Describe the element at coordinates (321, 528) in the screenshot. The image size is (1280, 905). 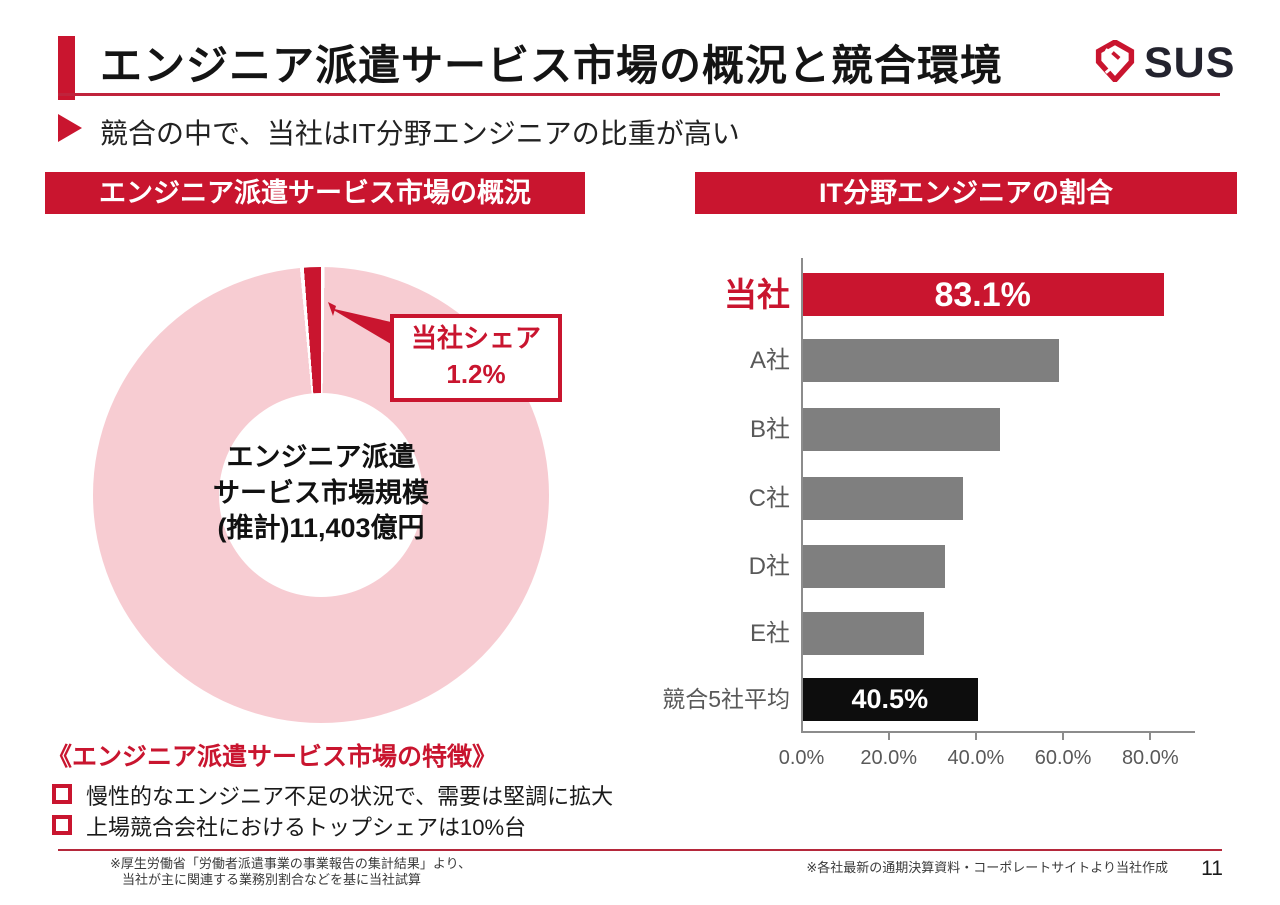
I see `donut-center-line3: (推計)11,403億円` at that location.